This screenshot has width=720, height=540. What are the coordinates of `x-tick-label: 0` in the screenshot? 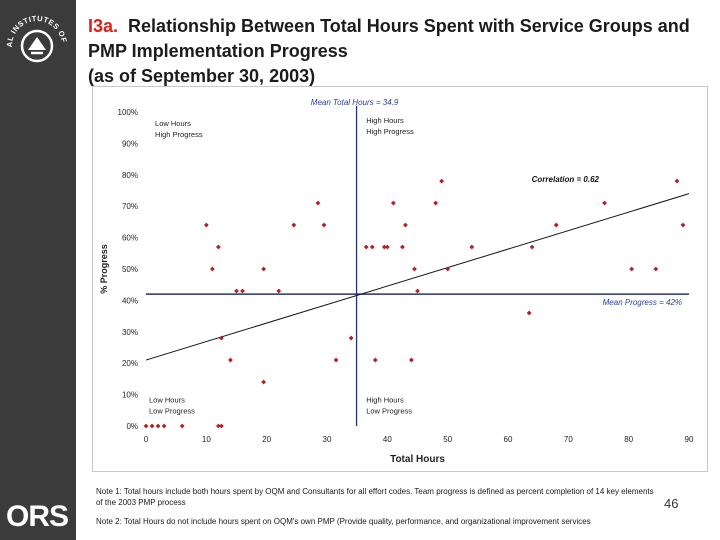 It's located at (146, 439).